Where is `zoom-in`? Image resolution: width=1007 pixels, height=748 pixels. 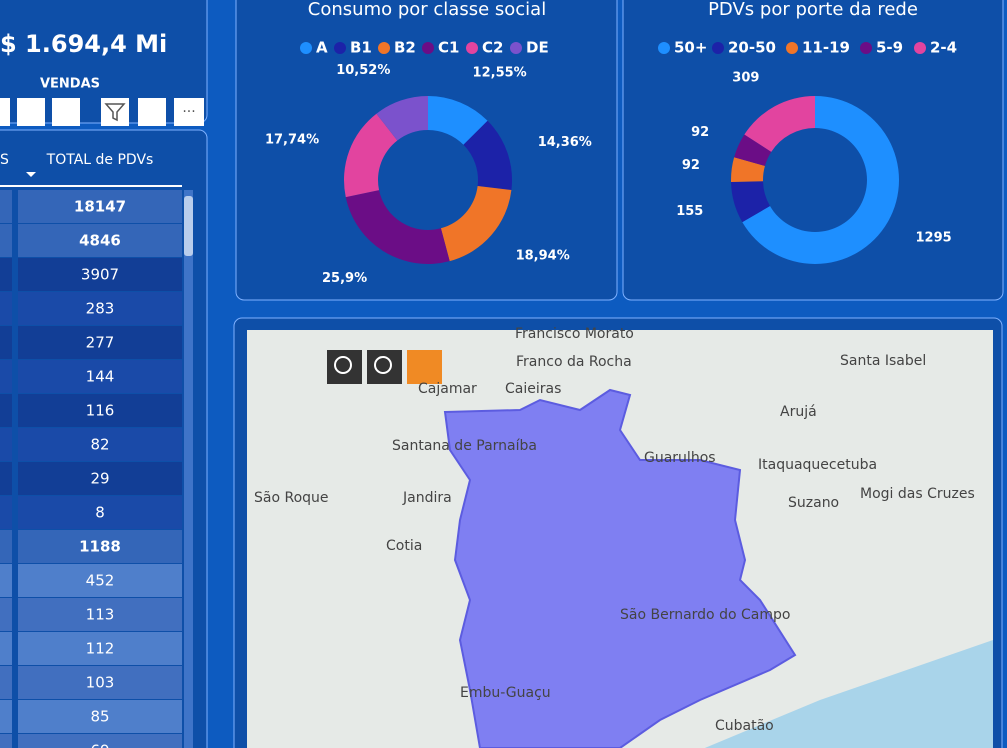 zoom-in is located at coordinates (344, 367).